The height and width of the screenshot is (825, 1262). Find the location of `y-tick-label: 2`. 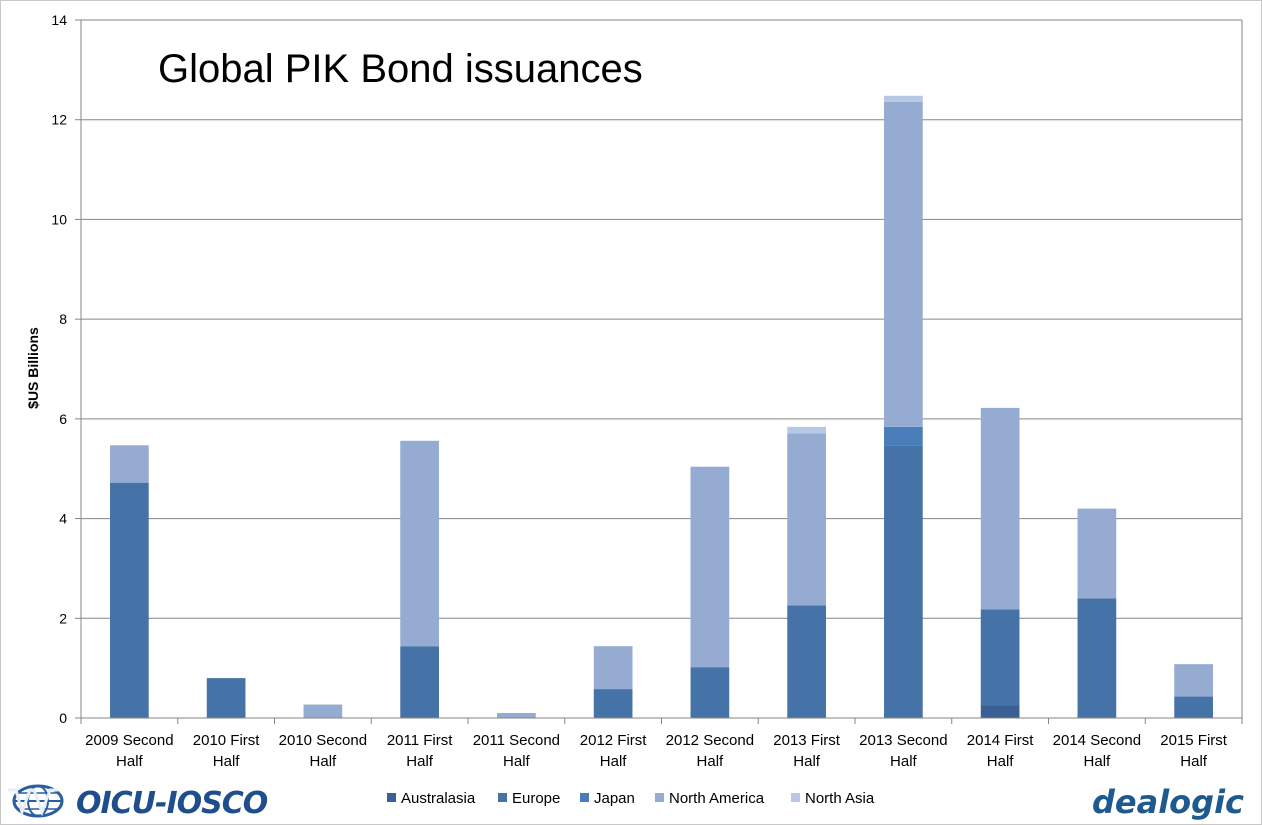

y-tick-label: 2 is located at coordinates (63, 618).